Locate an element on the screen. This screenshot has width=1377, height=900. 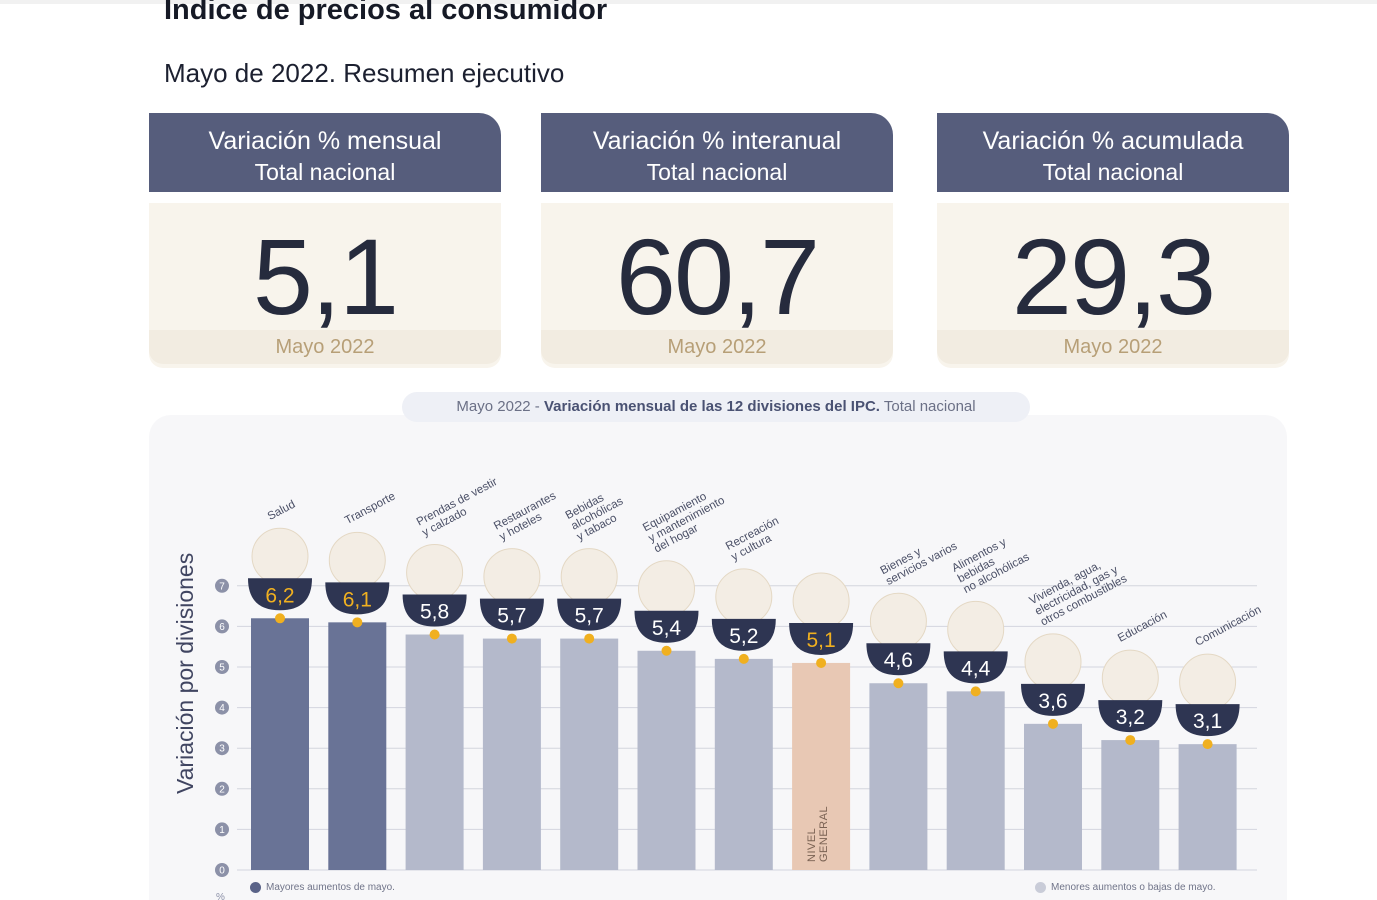
category-label-line: Transporte is located at coordinates (370, 508).